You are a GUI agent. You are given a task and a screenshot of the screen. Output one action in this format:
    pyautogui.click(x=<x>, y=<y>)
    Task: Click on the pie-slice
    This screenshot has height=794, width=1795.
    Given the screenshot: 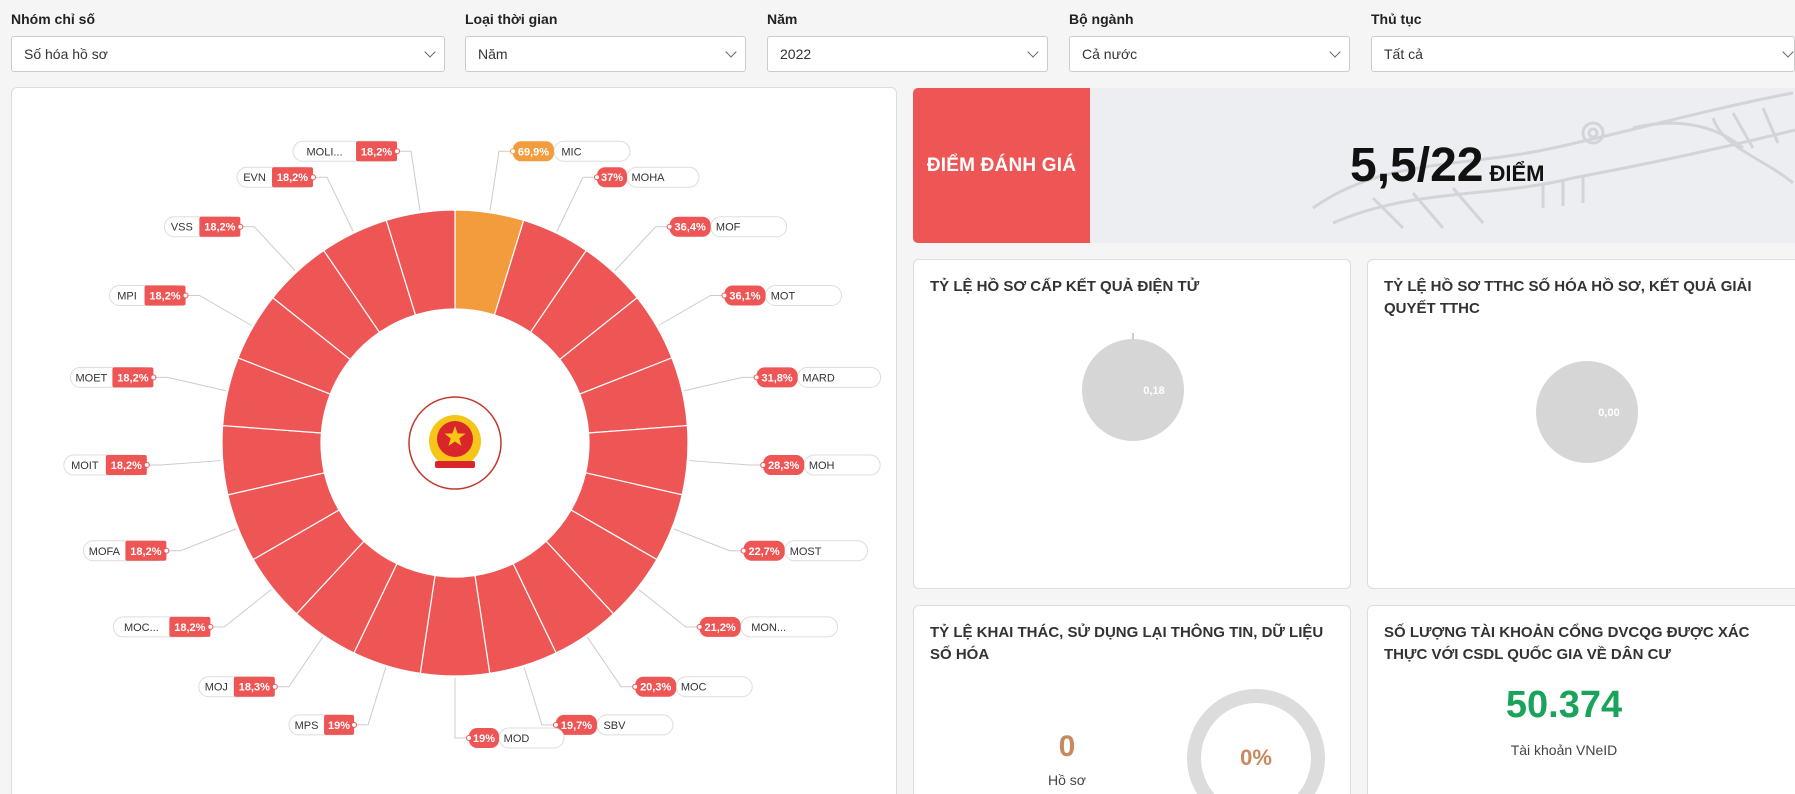 What is the action you would take?
    pyautogui.click(x=1587, y=412)
    